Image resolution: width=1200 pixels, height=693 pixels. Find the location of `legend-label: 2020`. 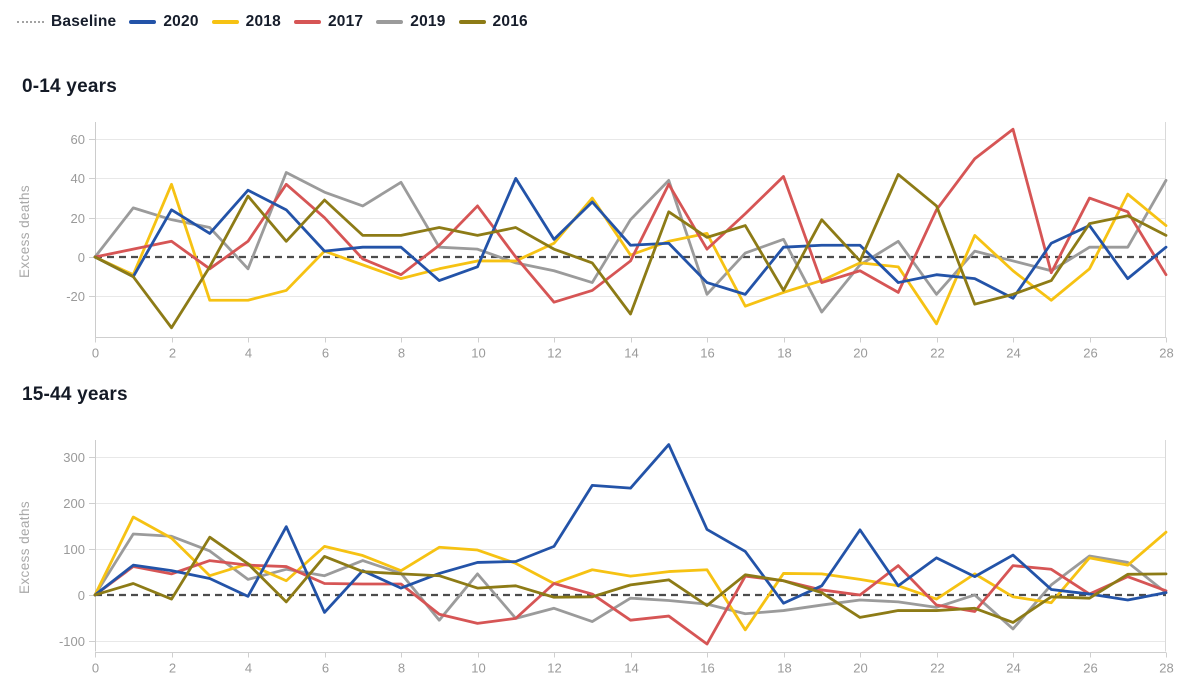

legend-label: 2020 is located at coordinates (181, 21).